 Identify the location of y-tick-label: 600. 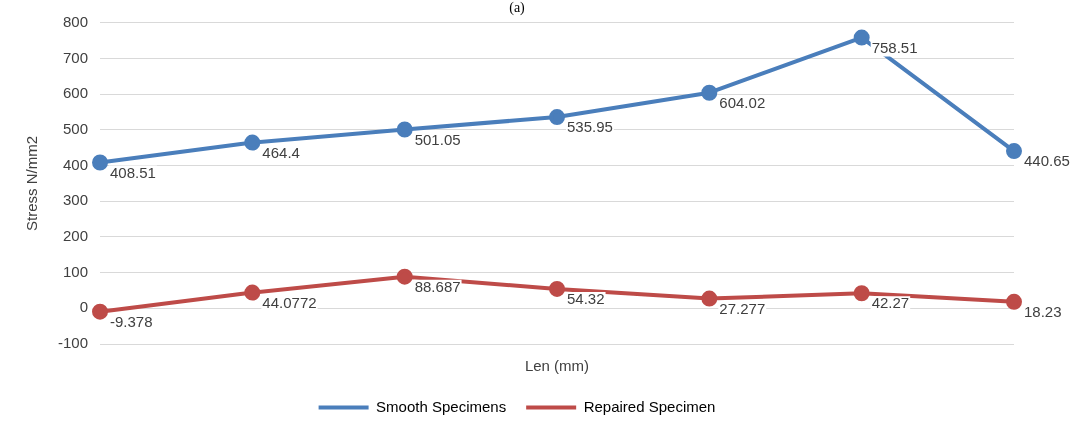
(75, 93).